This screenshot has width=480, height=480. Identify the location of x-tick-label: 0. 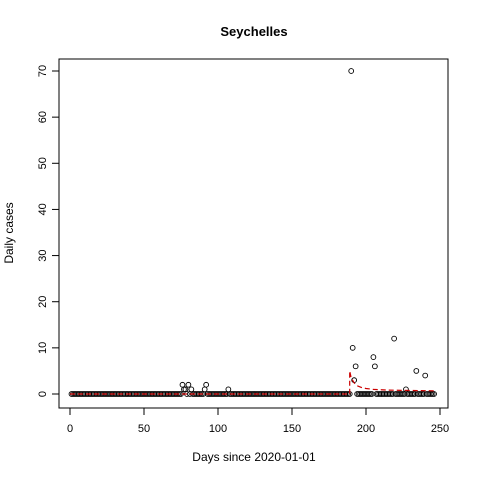
(70, 429).